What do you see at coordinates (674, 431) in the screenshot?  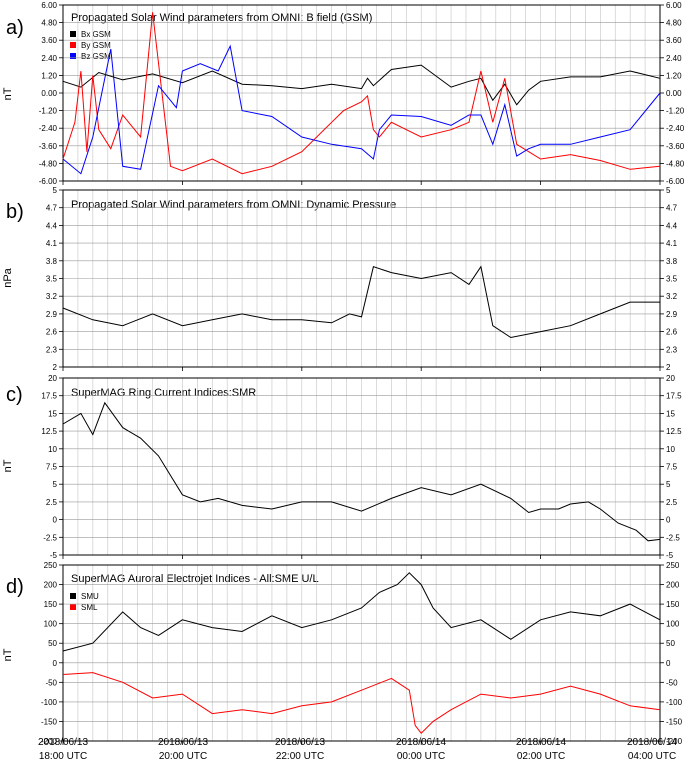 I see `y-tick-label-right: 12.5` at bounding box center [674, 431].